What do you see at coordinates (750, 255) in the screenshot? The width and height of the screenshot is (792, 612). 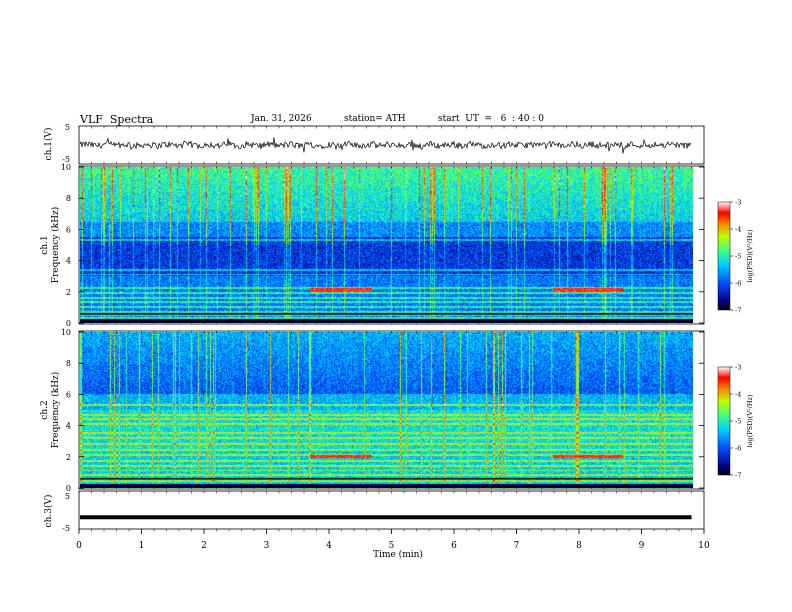 I see `ch1-colorbar-label: log(PSD)(V²/Hz)` at bounding box center [750, 255].